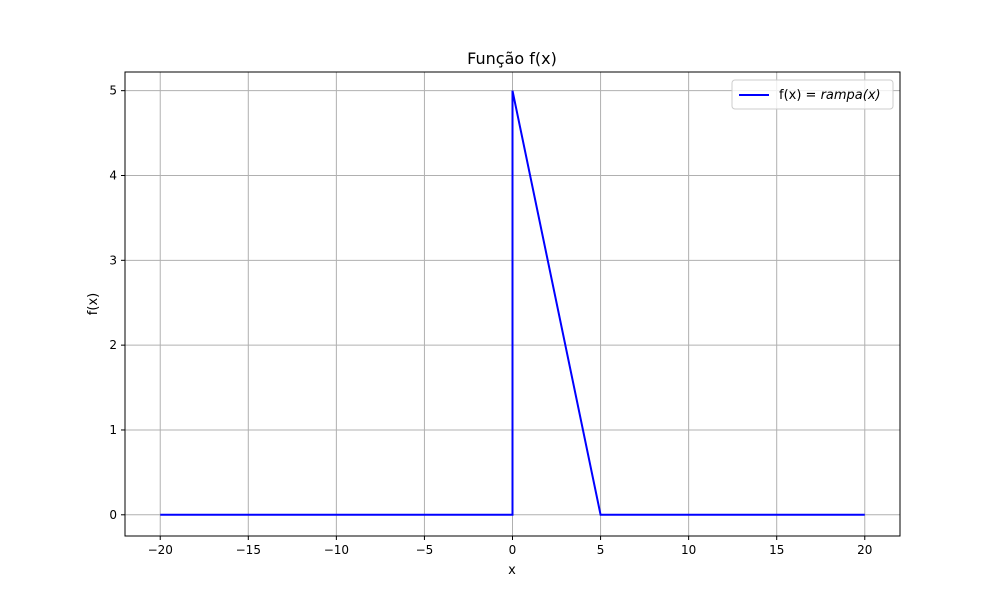  I want to click on chart-title: Função f(x), so click(512, 58).